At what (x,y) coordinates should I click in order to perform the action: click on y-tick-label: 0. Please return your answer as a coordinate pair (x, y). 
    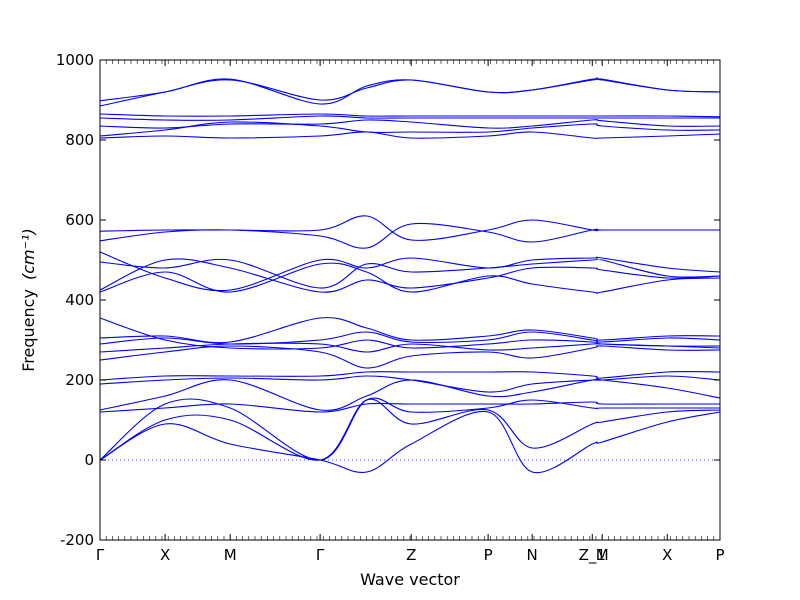
    Looking at the image, I should click on (89, 460).